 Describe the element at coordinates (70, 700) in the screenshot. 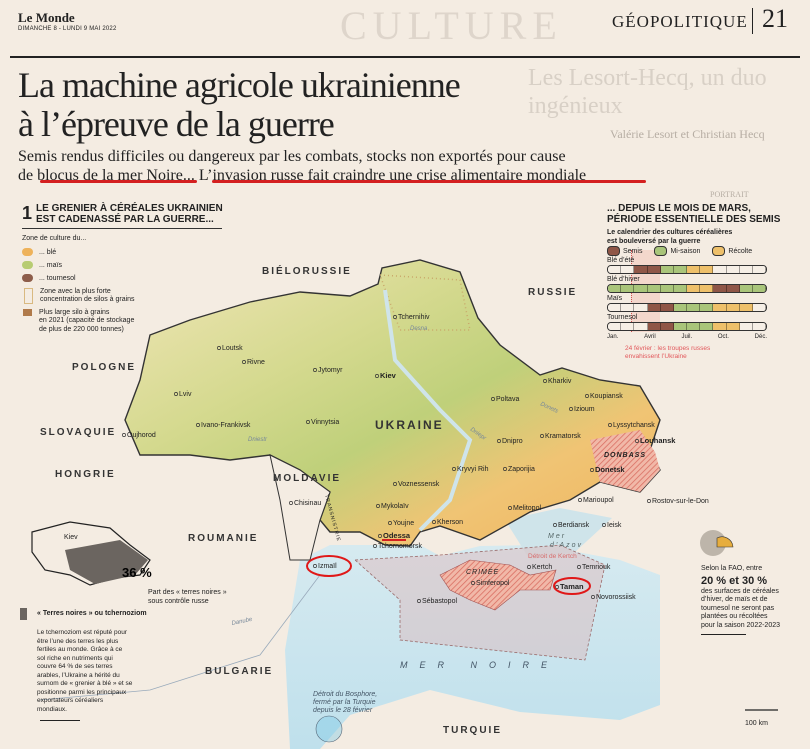

I see `chernozem-line: exportateurs céréaliers` at that location.